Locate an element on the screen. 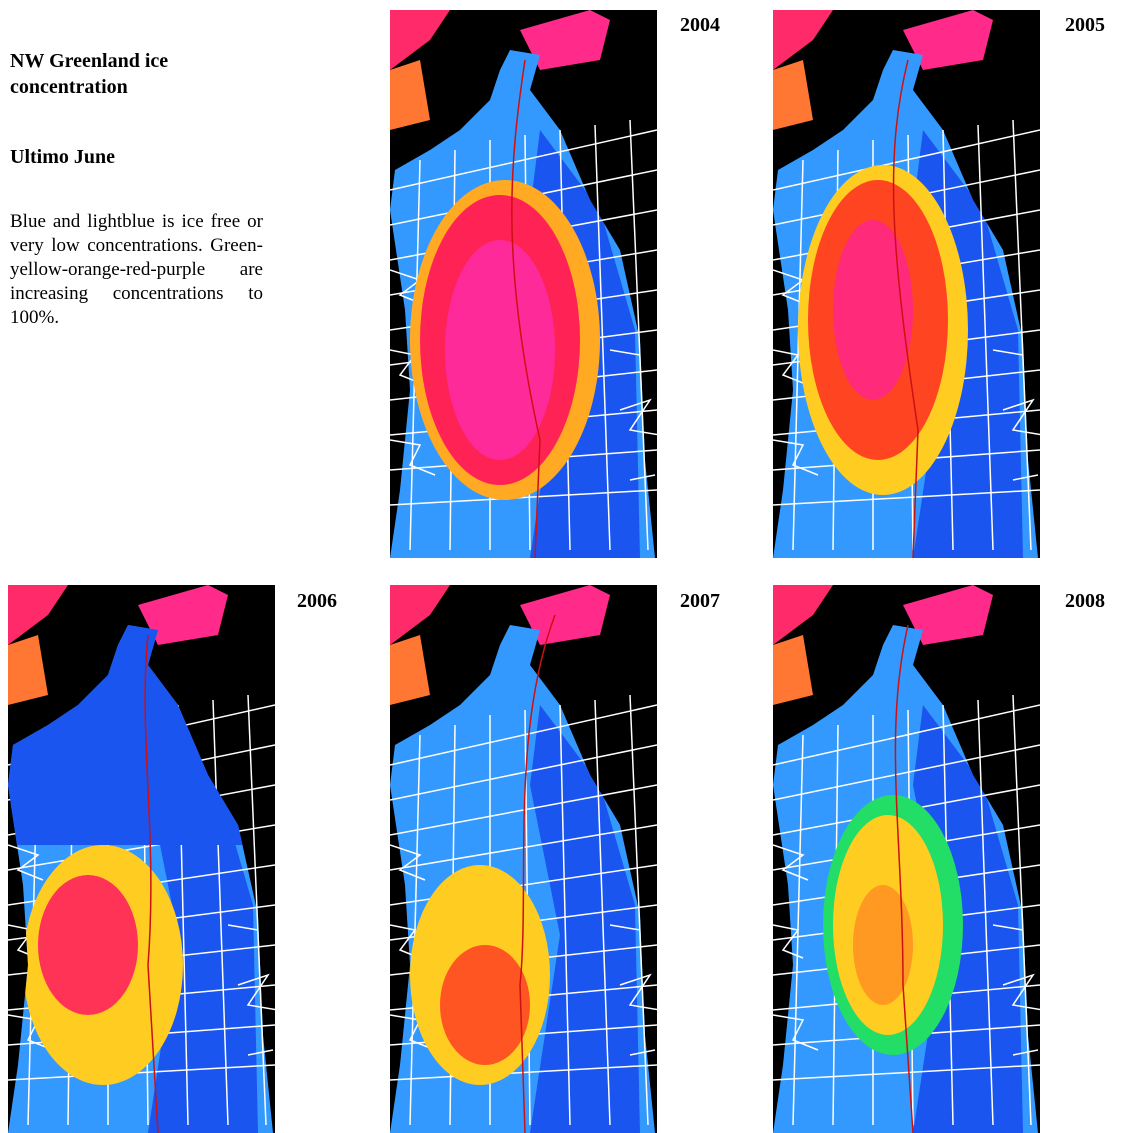 This screenshot has width=1130, height=1133. year-label: 2007 is located at coordinates (700, 601).